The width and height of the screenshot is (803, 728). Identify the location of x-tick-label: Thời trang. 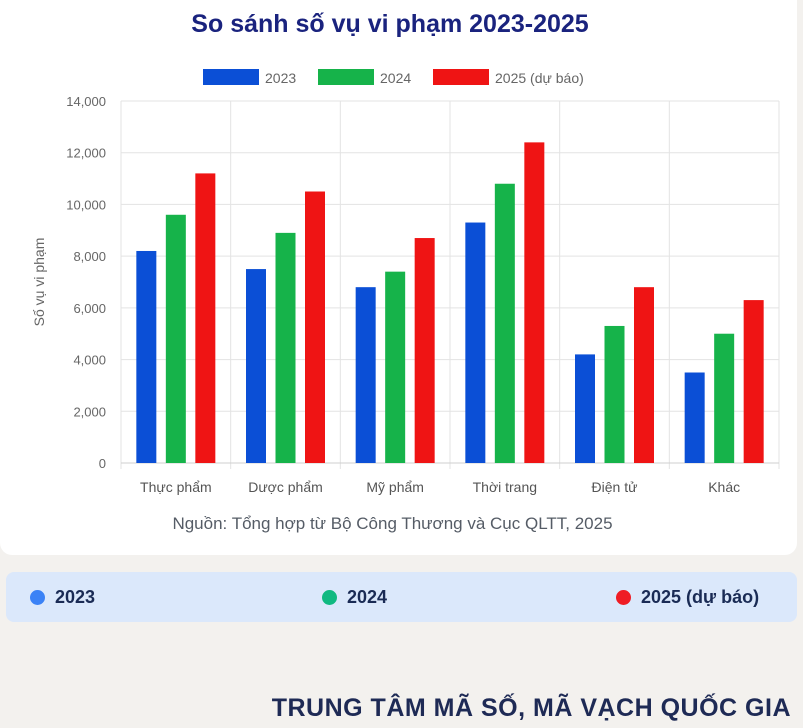
(505, 487).